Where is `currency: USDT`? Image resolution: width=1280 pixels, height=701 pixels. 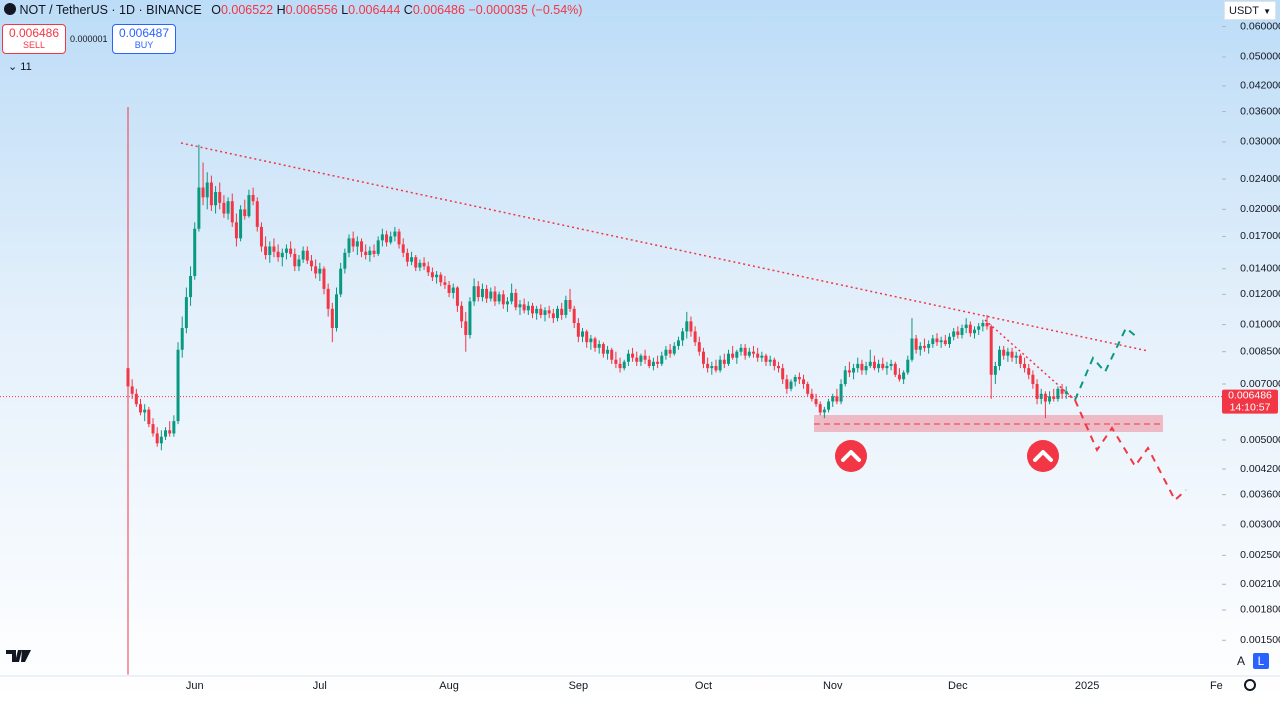
currency: USDT is located at coordinates (1244, 11).